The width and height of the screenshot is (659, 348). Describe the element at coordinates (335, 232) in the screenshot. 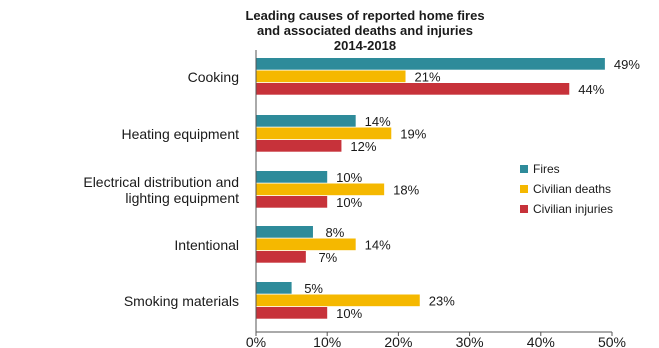

I see `data-label: 8%` at that location.